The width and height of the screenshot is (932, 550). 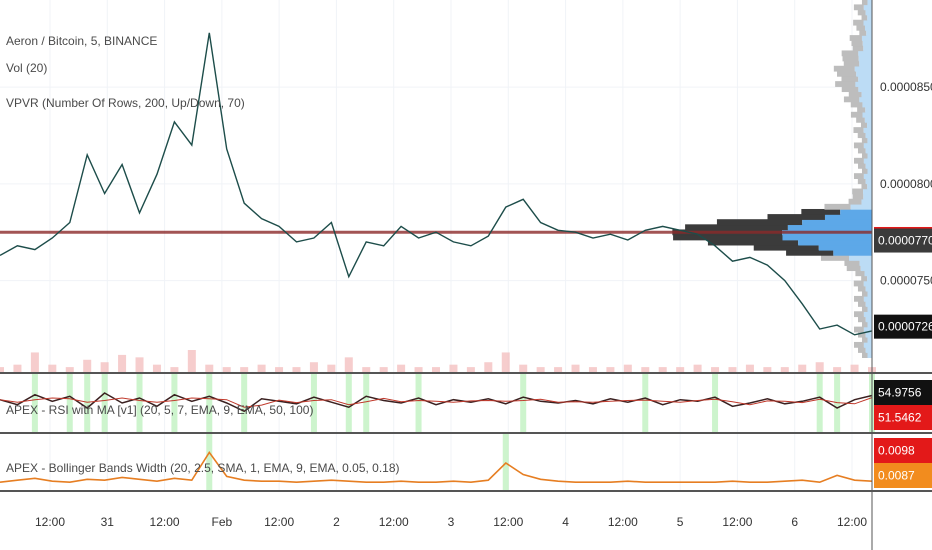 What do you see at coordinates (436, 467) in the screenshot?
I see `bbw-line` at bounding box center [436, 467].